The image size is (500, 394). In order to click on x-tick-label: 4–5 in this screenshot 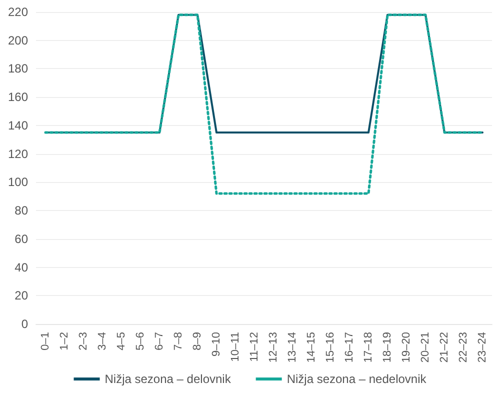, I will do `click(122, 341)`.